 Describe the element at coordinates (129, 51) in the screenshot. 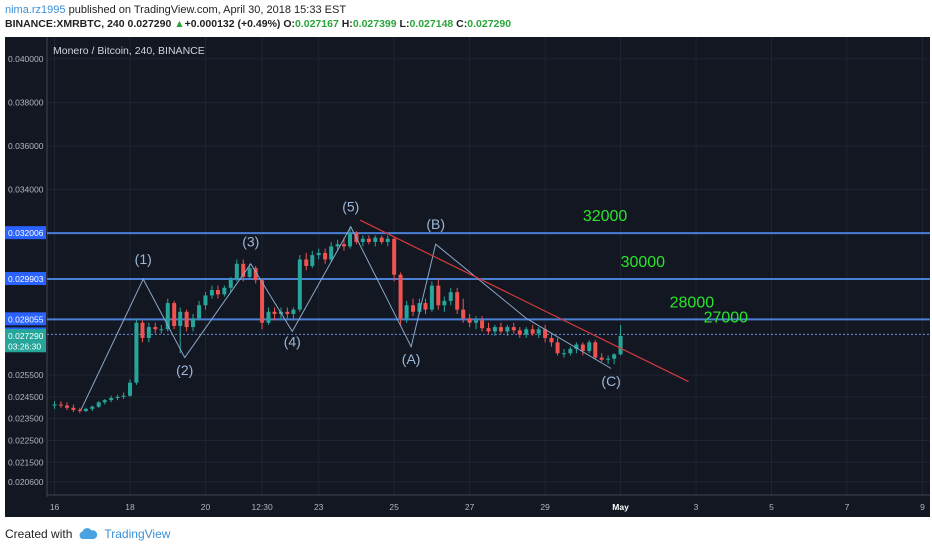

I see `chart-title: Monero / Bitcoin, 240, BINANCE` at that location.